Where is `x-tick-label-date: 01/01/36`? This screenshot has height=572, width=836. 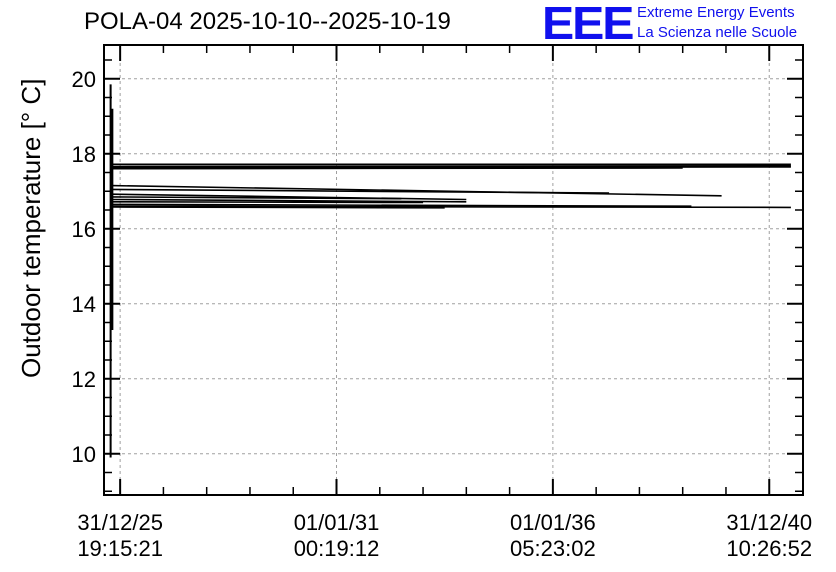
x-tick-label-date: 01/01/36 is located at coordinates (553, 522).